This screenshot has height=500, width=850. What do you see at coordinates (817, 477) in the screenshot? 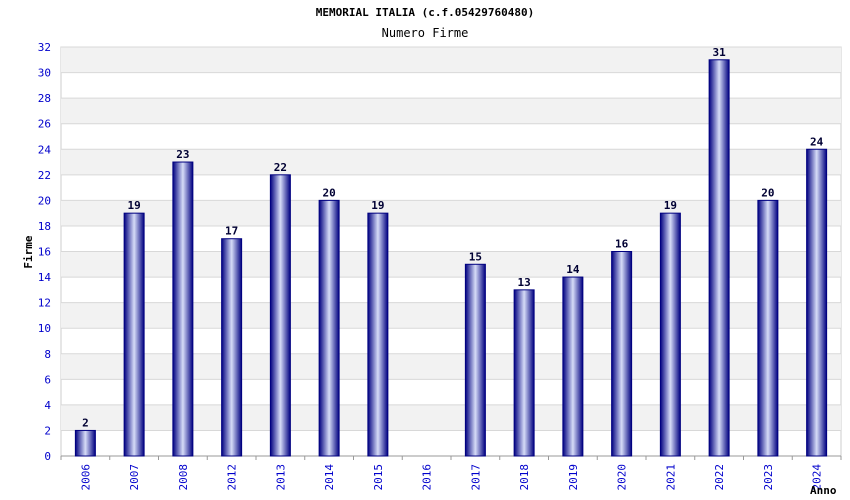
I see `x-tick-label: 2024` at bounding box center [817, 477].